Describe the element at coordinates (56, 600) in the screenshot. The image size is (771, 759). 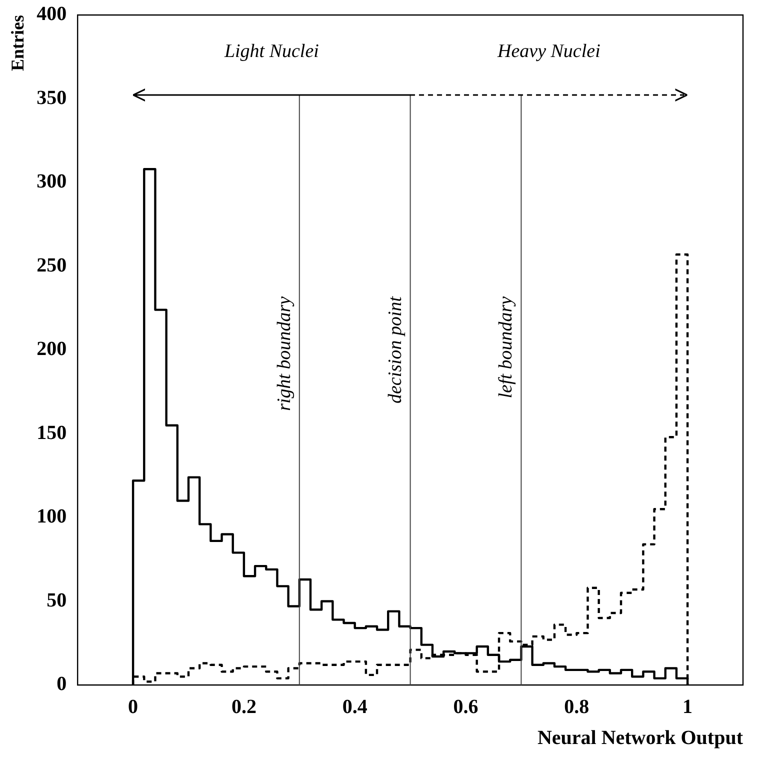
I see `y-tick-label: 50` at that location.